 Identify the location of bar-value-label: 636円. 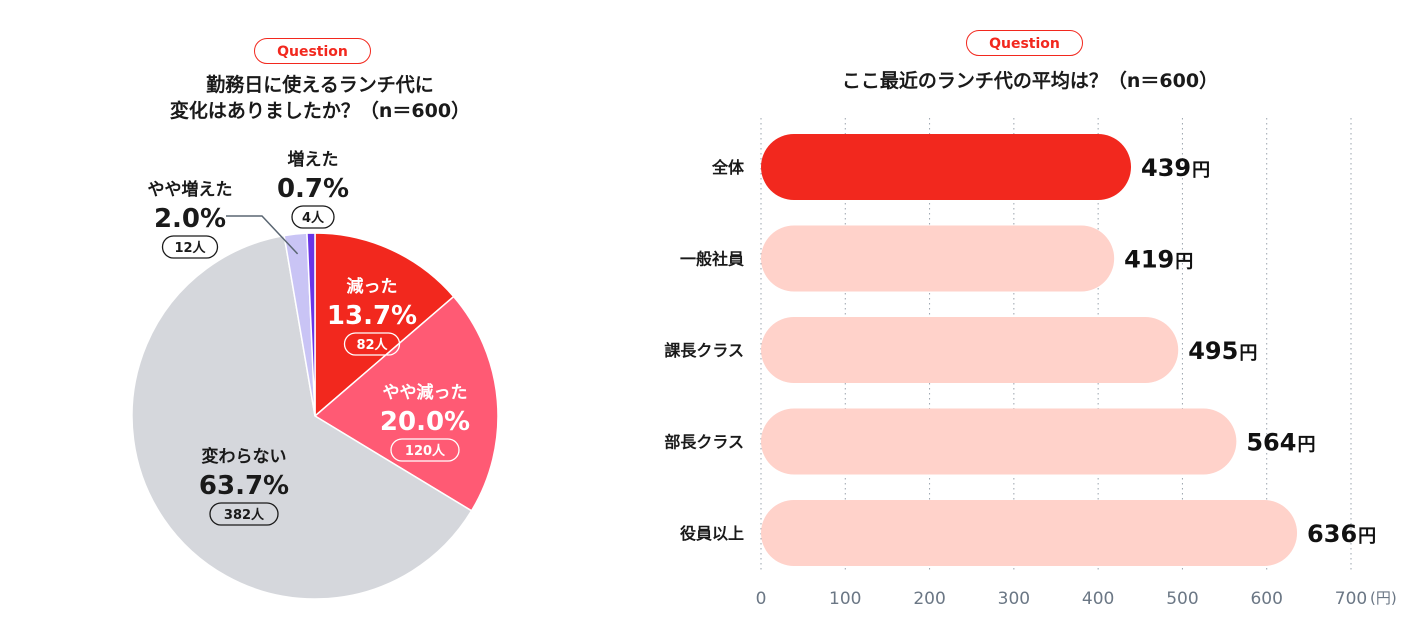
(1341, 534).